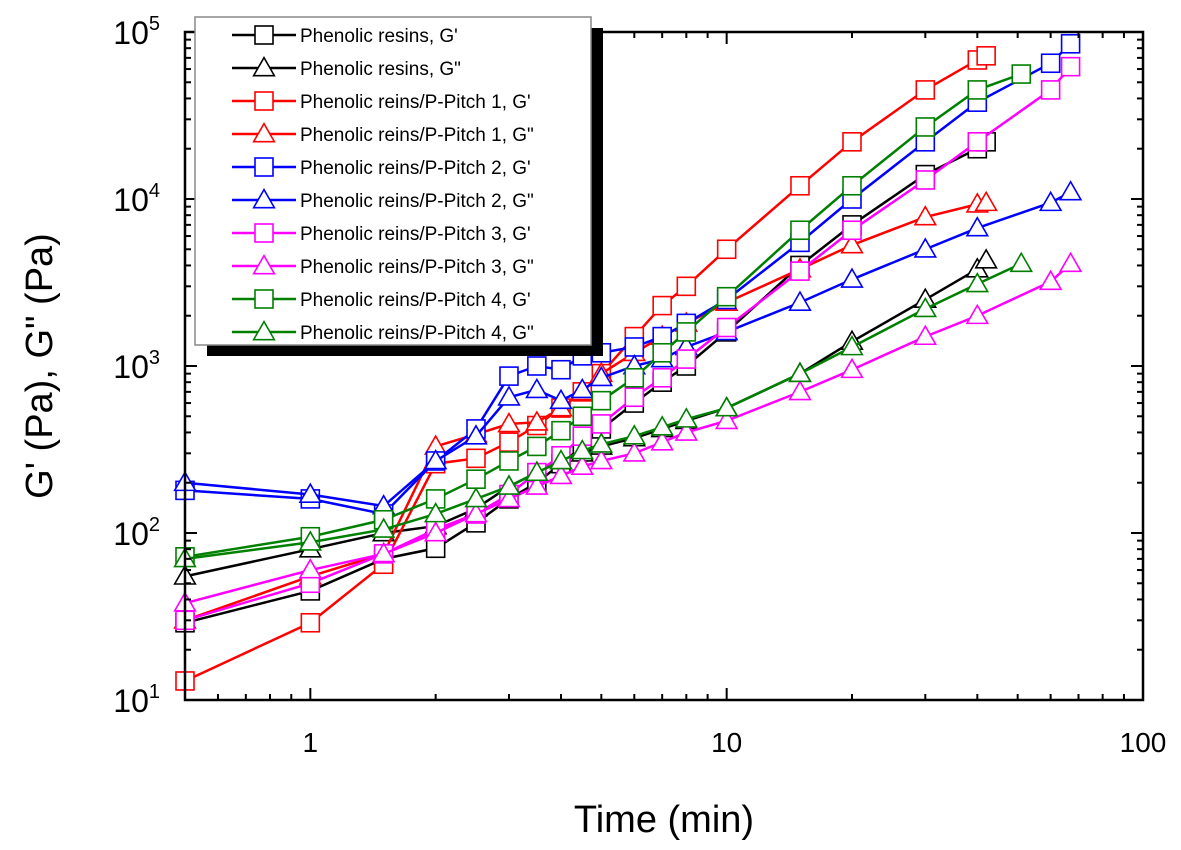 This screenshot has height=850, width=1181. Describe the element at coordinates (417, 201) in the screenshot. I see `legend-label: Phenolic reins/P-Pitch 2, G"` at that location.